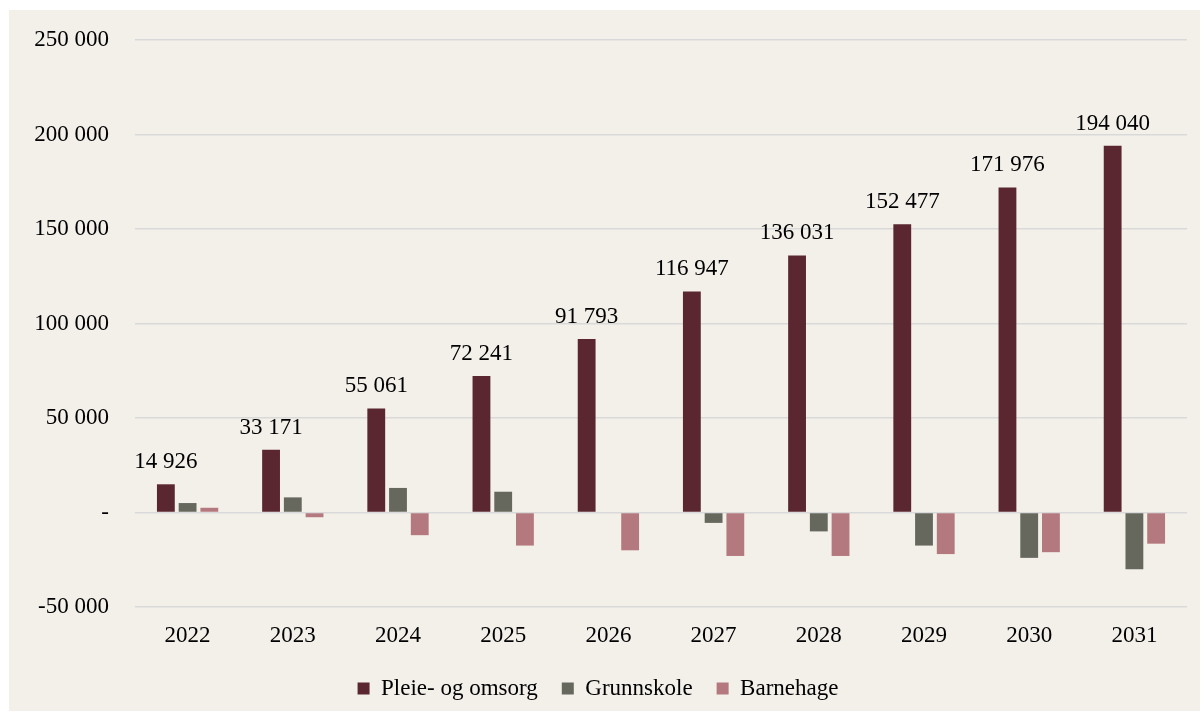 Image resolution: width=1204 pixels, height=715 pixels. Describe the element at coordinates (503, 634) in the screenshot. I see `x-tick-label: 2025` at that location.